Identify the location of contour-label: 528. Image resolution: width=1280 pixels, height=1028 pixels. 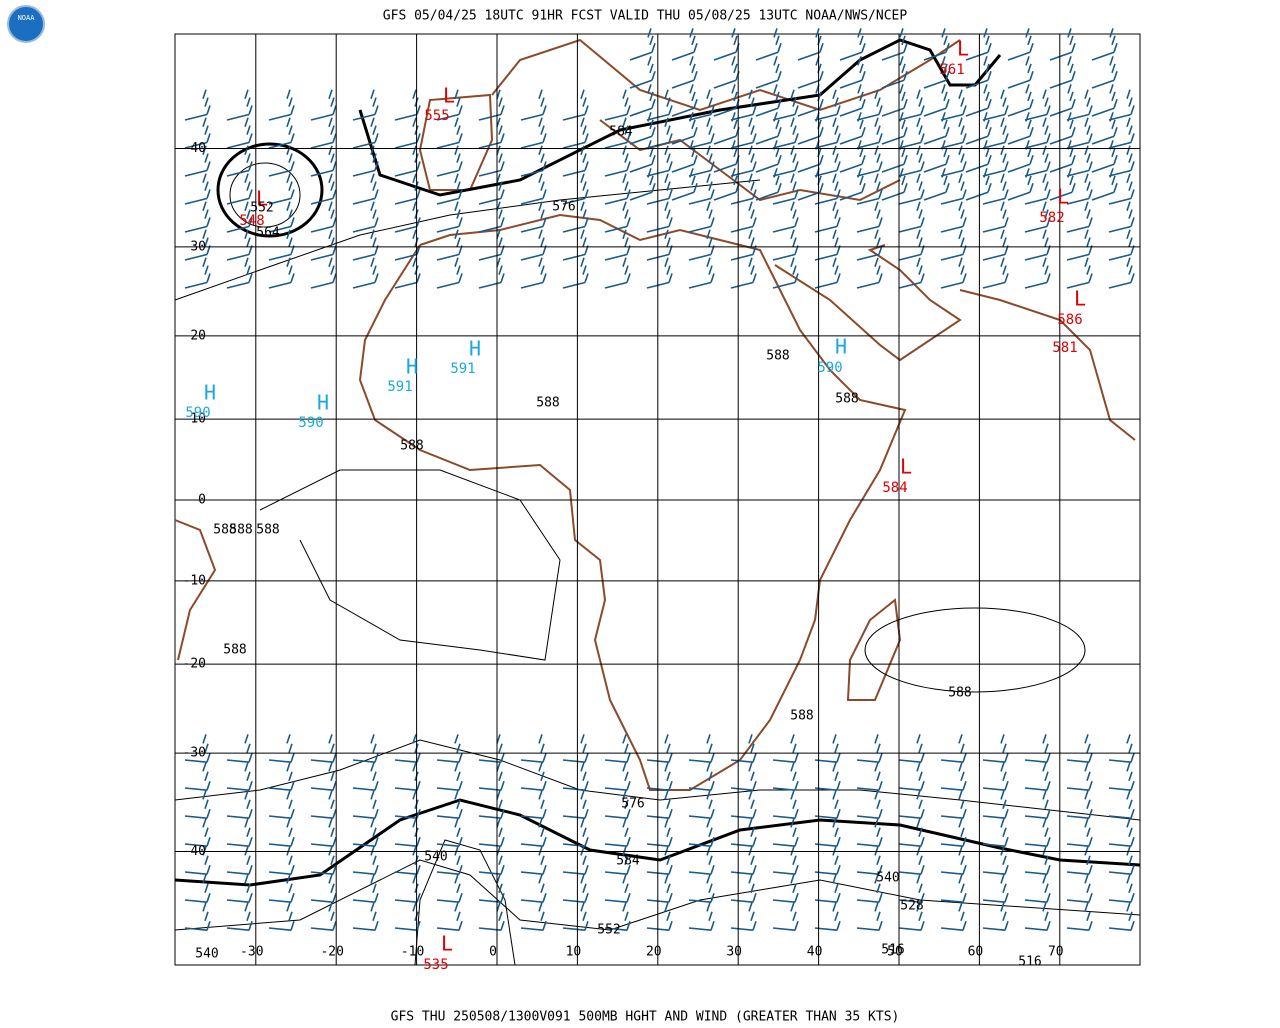
(911, 906).